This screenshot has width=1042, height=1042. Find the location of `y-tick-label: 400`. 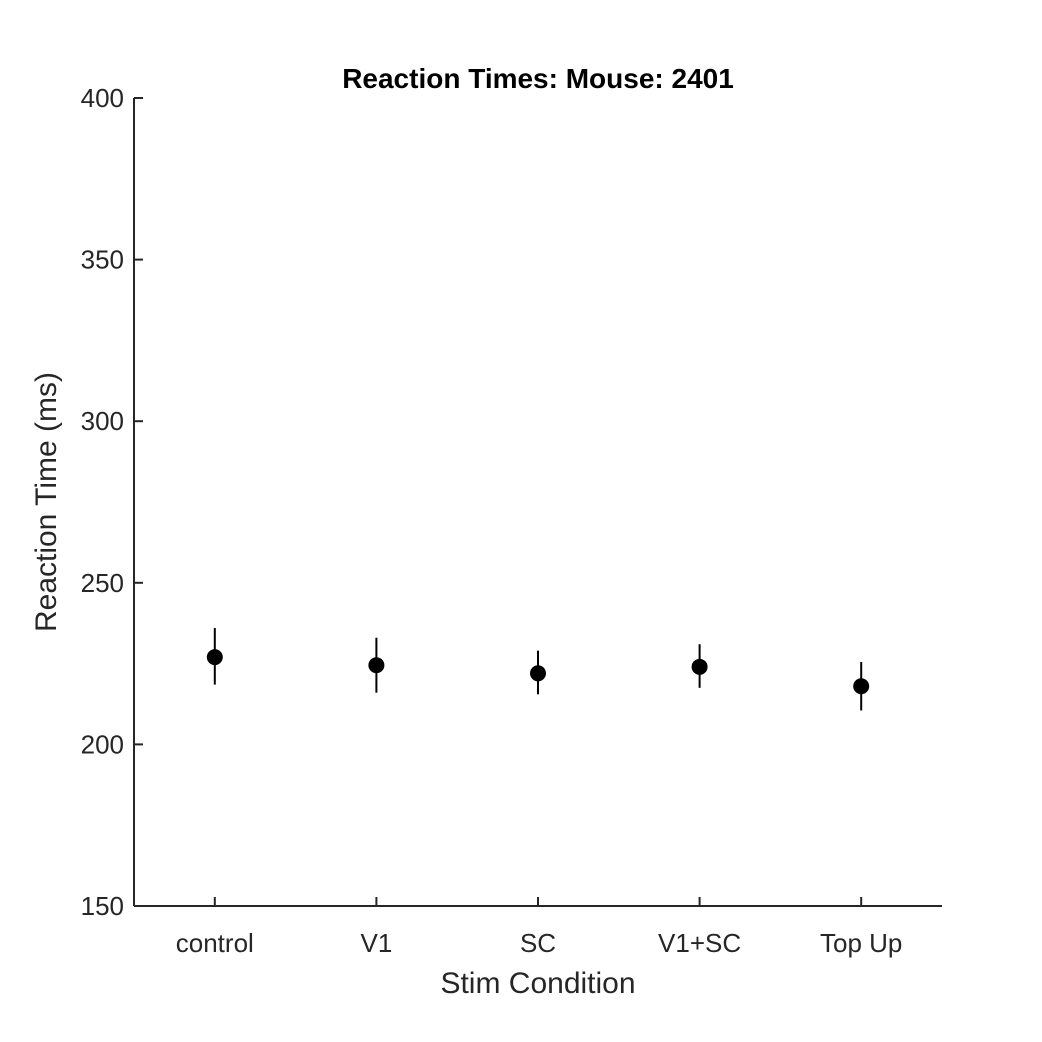

y-tick-label: 400 is located at coordinates (102, 98).